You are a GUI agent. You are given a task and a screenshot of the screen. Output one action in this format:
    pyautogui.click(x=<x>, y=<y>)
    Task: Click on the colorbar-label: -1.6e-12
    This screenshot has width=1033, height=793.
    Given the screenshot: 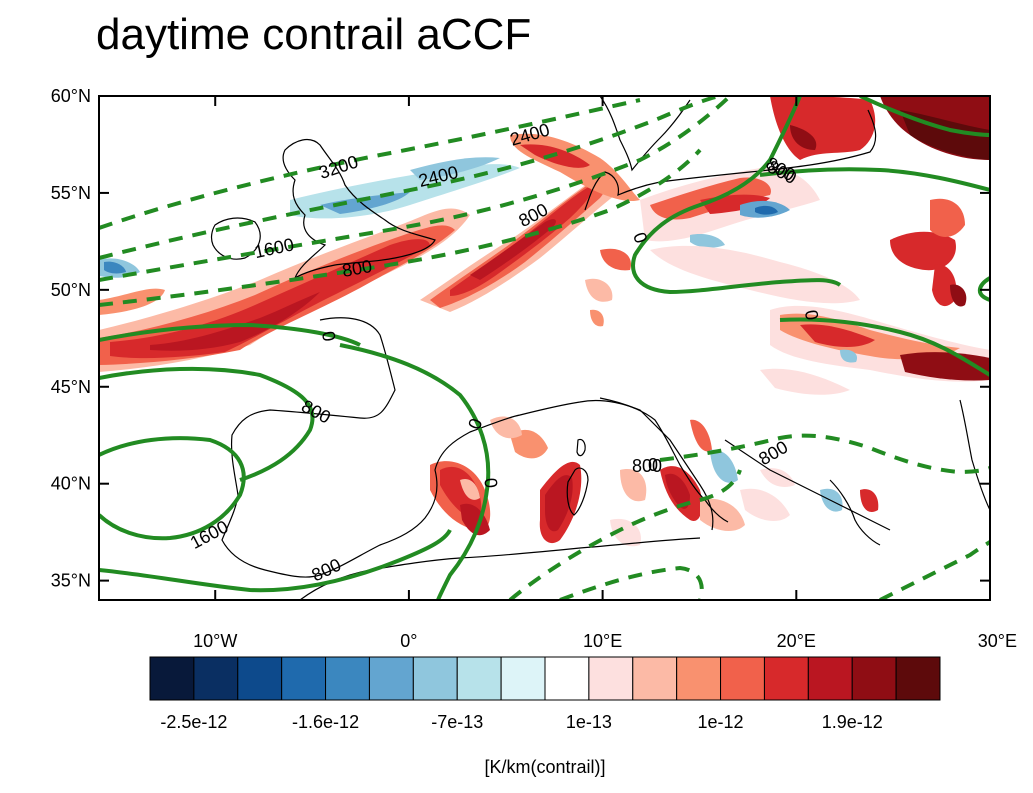 What is the action you would take?
    pyautogui.click(x=325, y=722)
    